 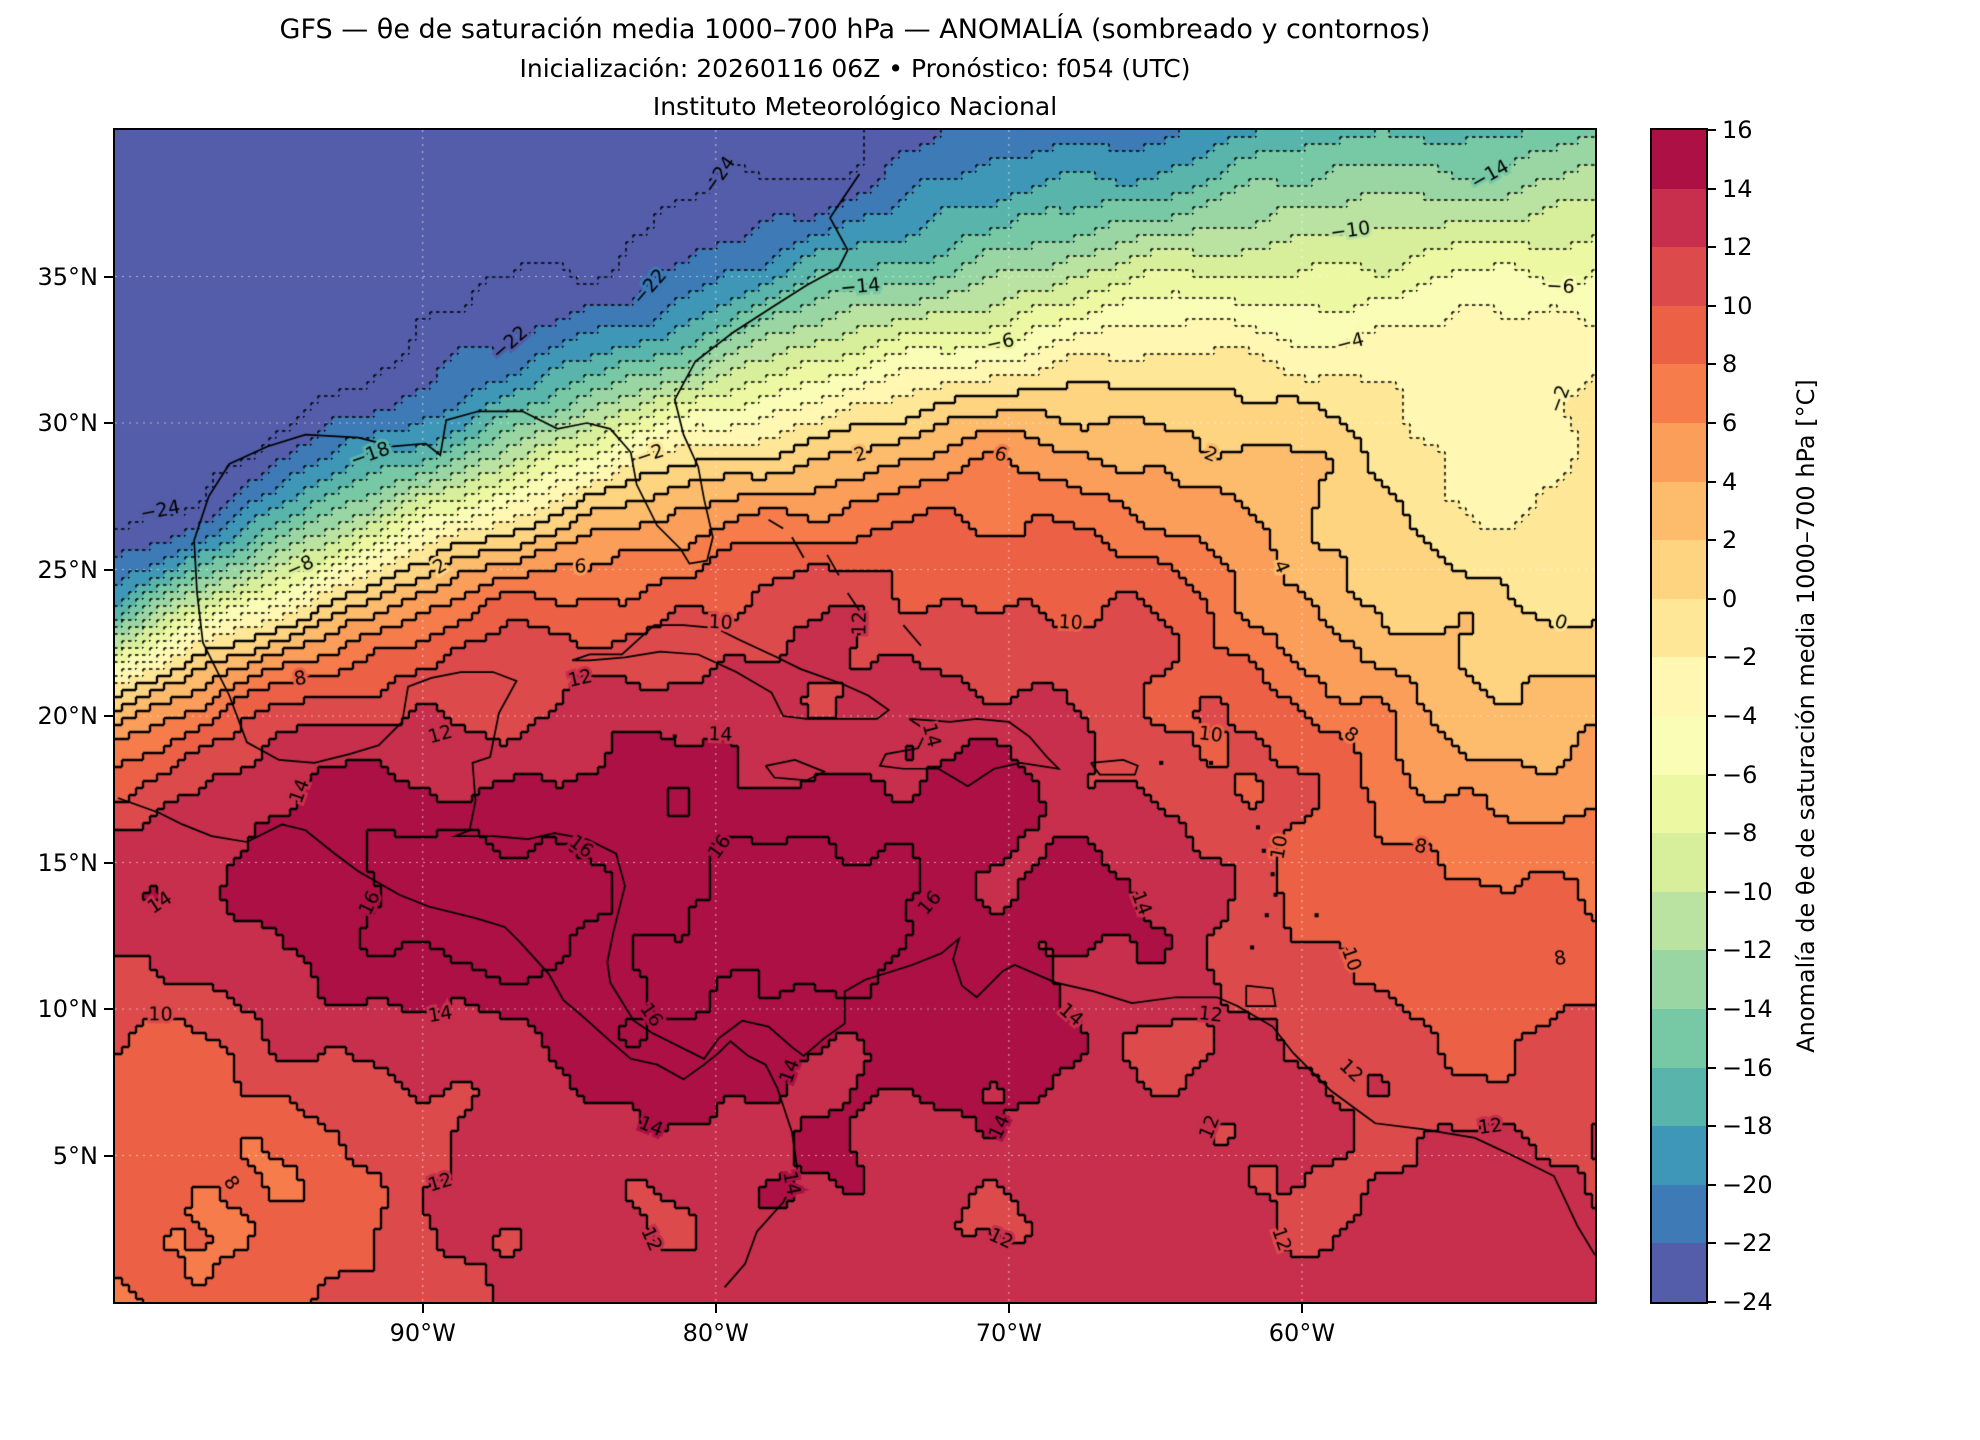 What do you see at coordinates (68, 569) in the screenshot?
I see `y-tick-label: 25°N` at bounding box center [68, 569].